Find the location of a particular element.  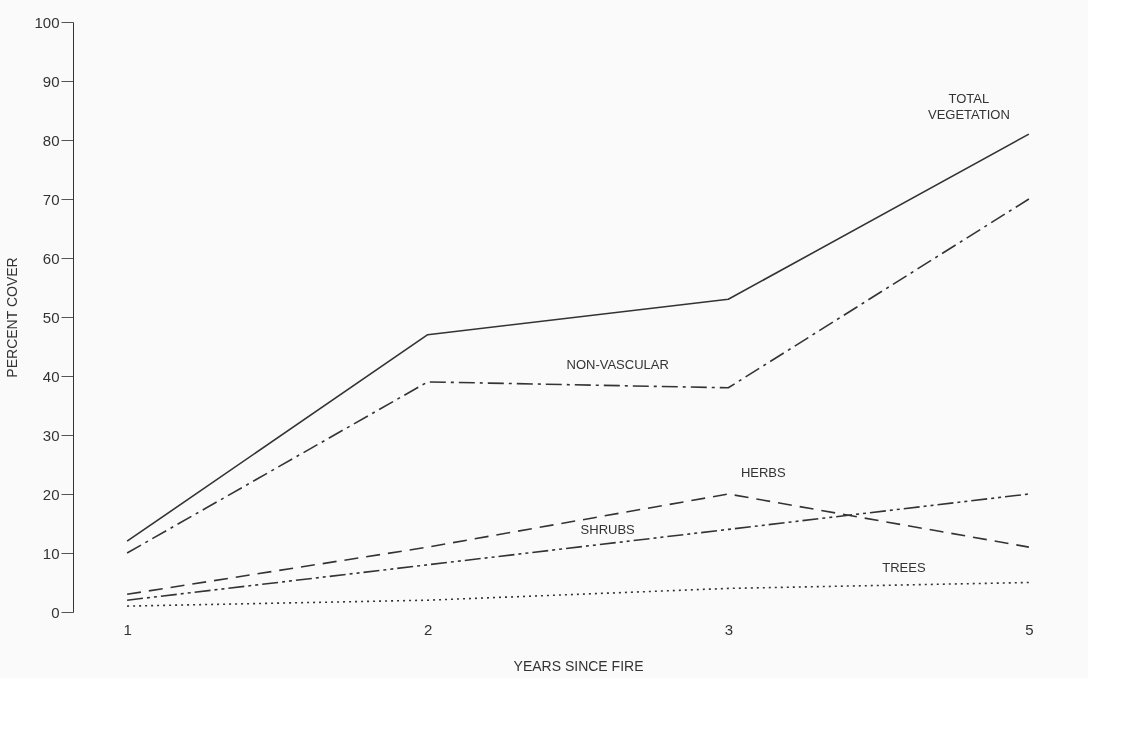

y-tick-label: 90 is located at coordinates (51, 81).